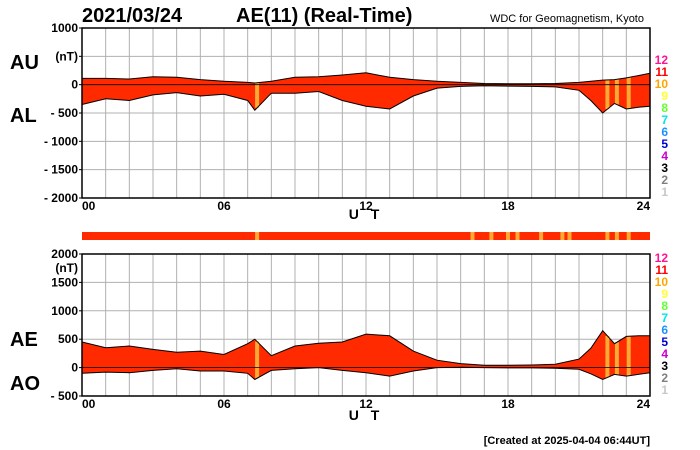 This screenshot has height=450, width=700. Describe the element at coordinates (25, 384) in the screenshot. I see `ao-label: AO` at that location.